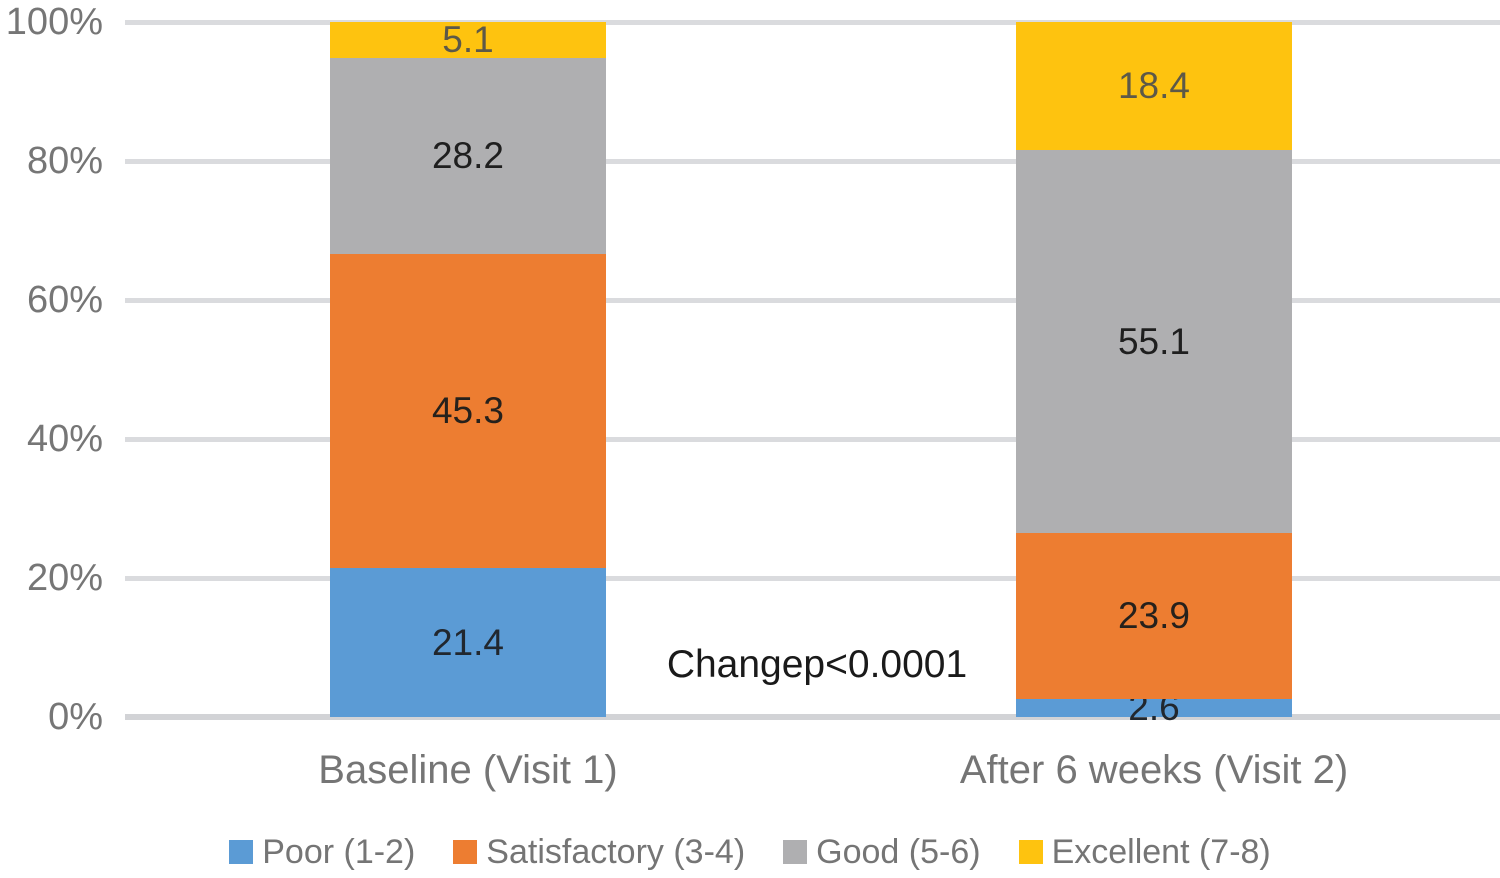 The height and width of the screenshot is (878, 1500). Describe the element at coordinates (339, 852) in the screenshot. I see `legend-label-poor: Poor (1-2)` at that location.